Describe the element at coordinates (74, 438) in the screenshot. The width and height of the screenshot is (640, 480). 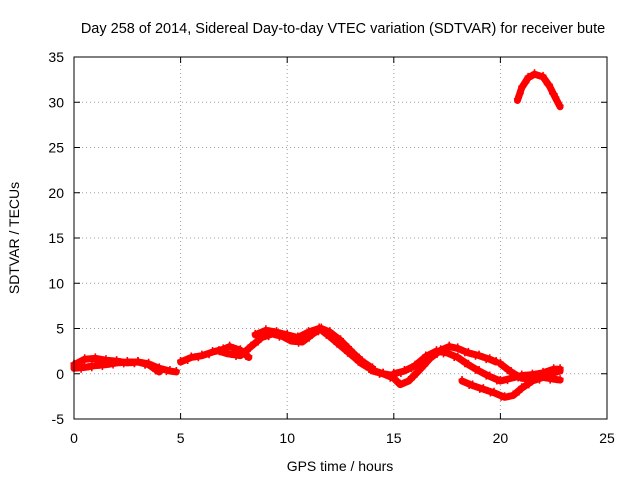
I see `x-tick-label: 0` at that location.